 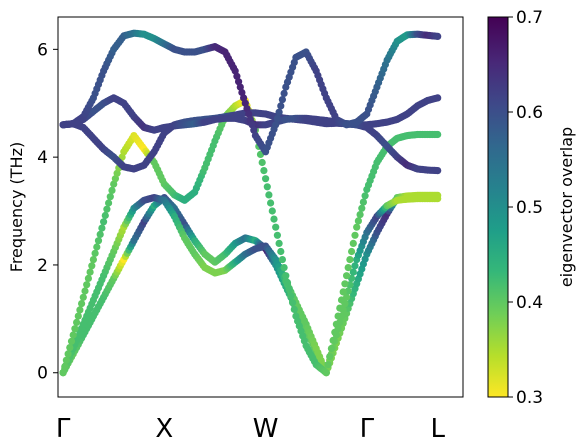 I want to click on colorbar-tick-label: 0.5, so click(x=529, y=208).